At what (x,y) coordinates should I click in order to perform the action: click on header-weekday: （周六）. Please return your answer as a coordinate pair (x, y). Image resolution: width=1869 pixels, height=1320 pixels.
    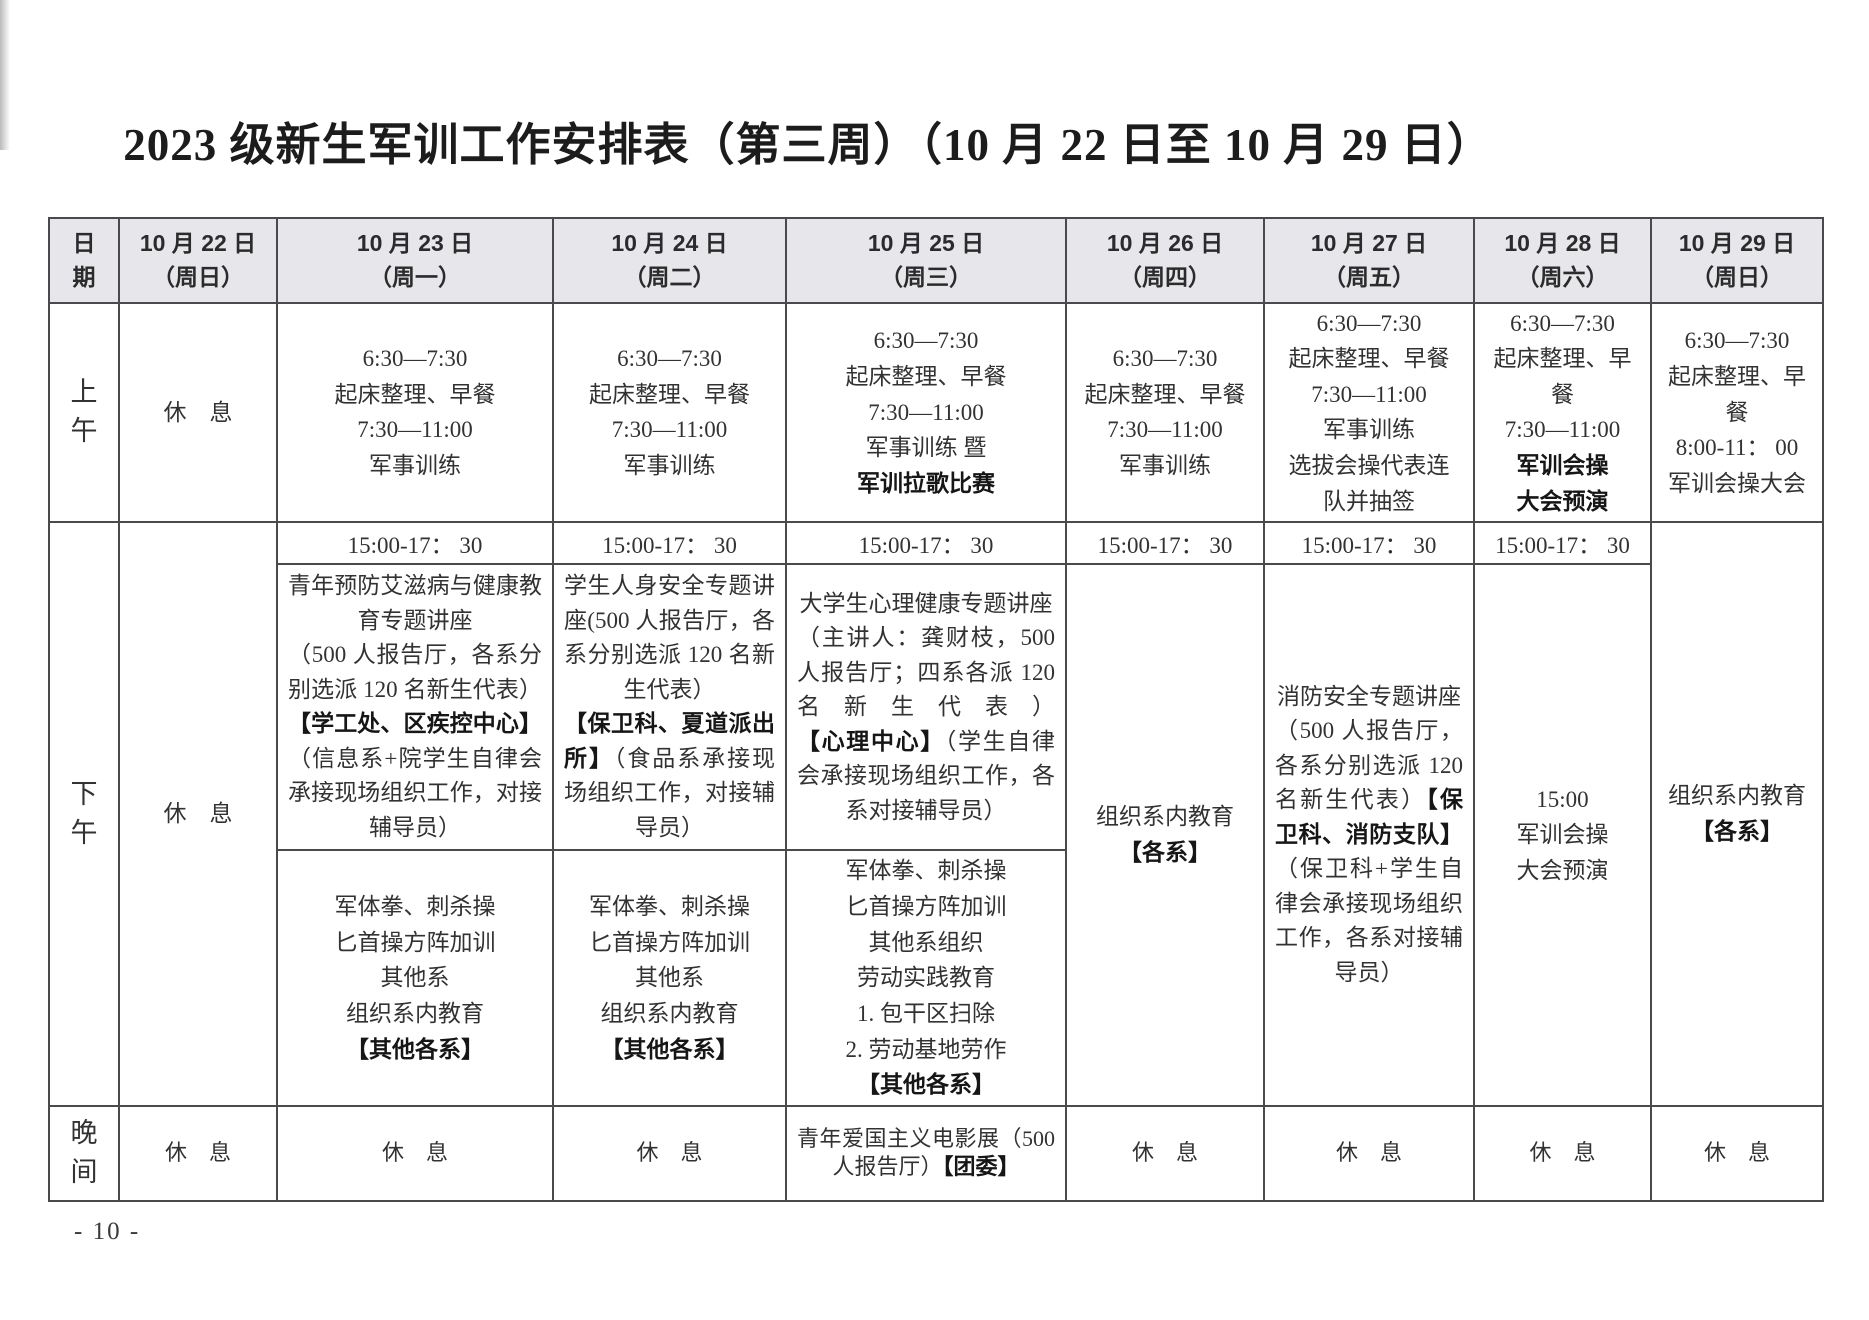
    Looking at the image, I should click on (1562, 277).